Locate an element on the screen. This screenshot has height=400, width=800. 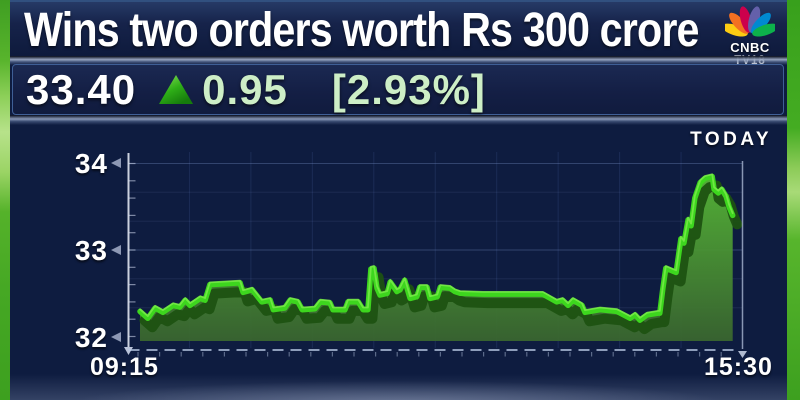
quote-bar: 33.40 0.95 [2.93%] is located at coordinates (398, 89).